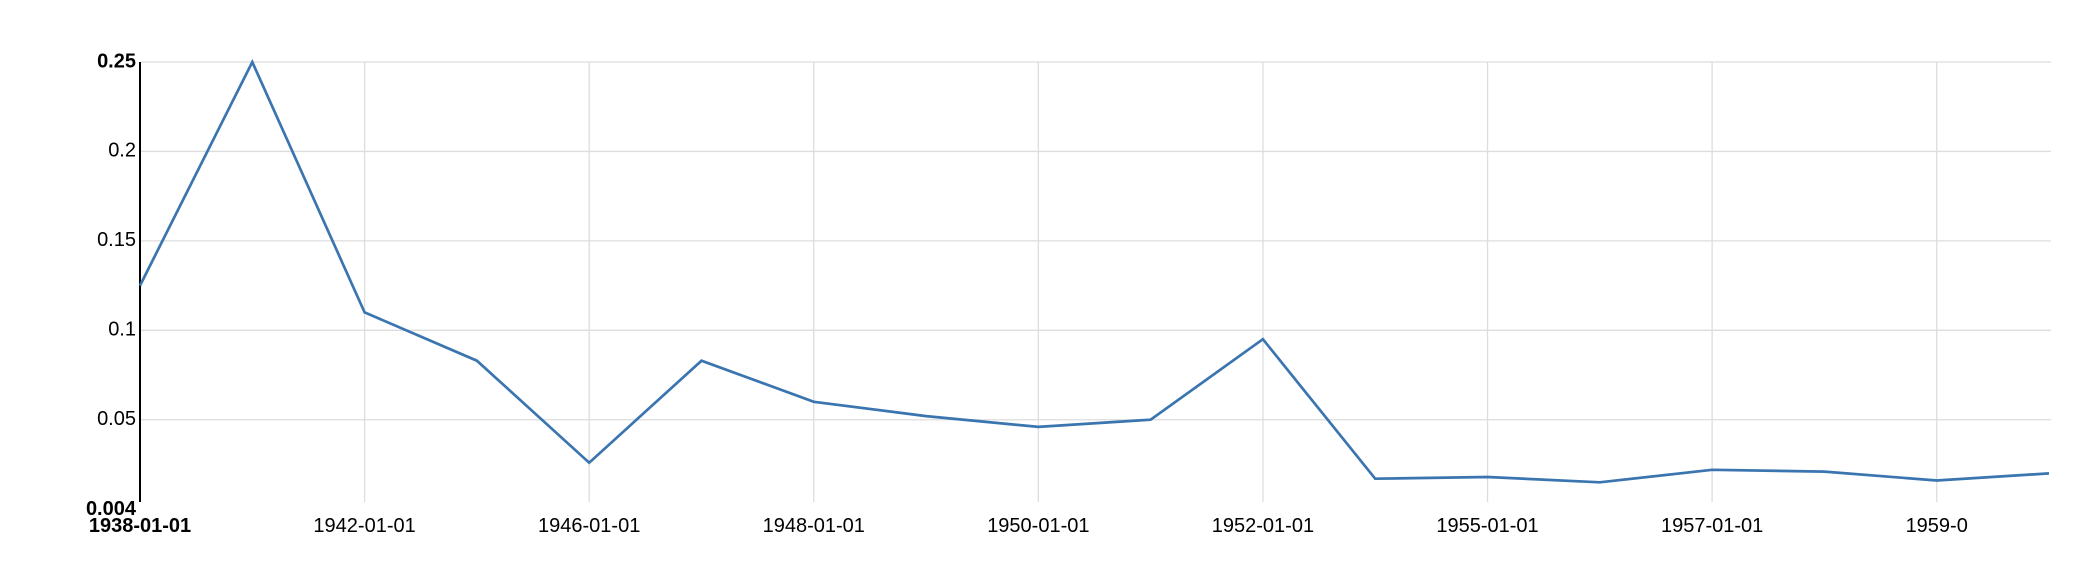  Describe the element at coordinates (1263, 526) in the screenshot. I see `x-tick-label: 1952-01-01` at that location.